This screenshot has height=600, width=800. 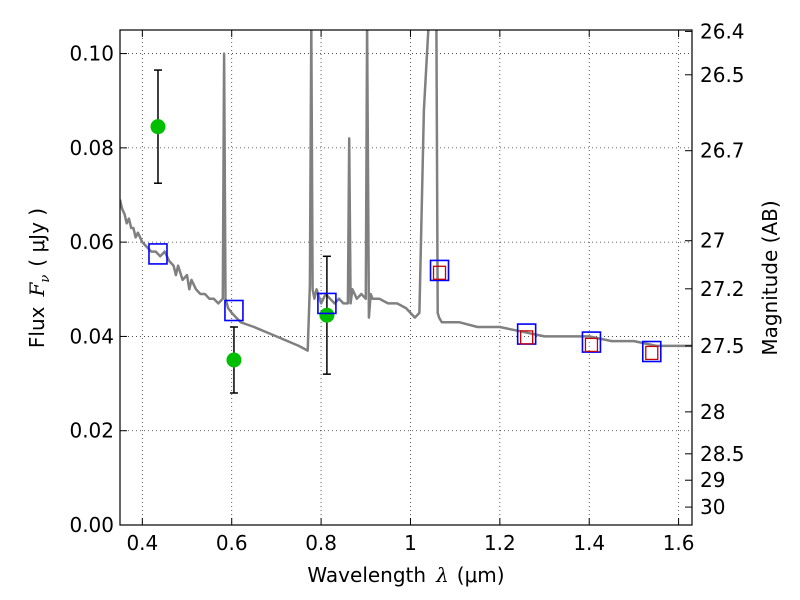 I want to click on x-tick-label: 1.6, so click(x=679, y=543).